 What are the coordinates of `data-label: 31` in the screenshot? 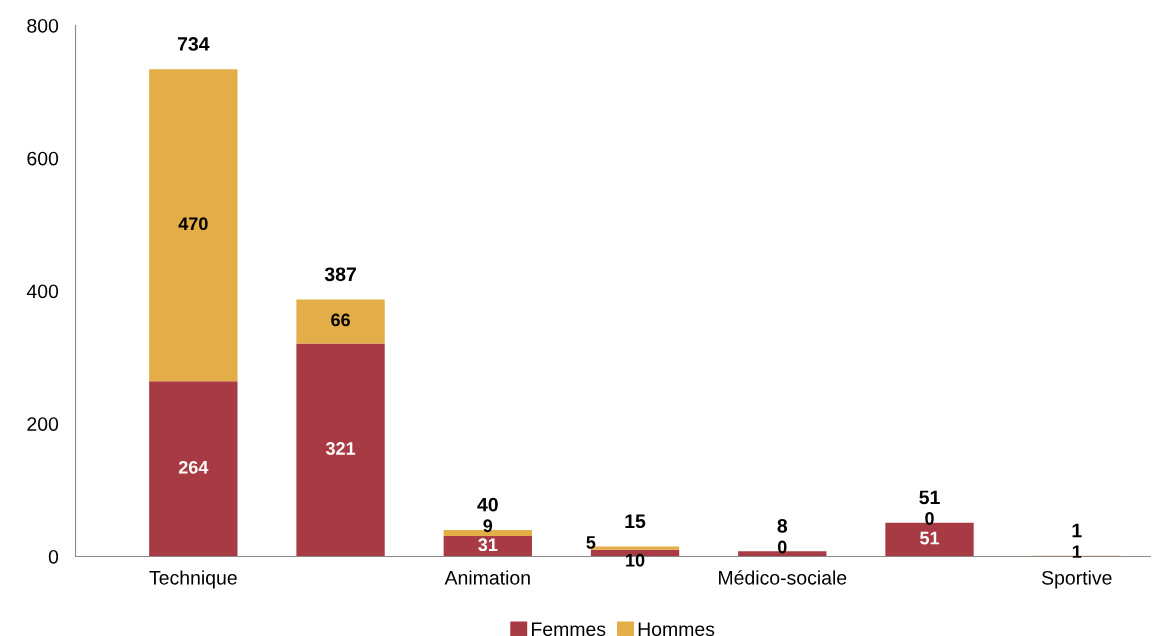 It's located at (488, 545).